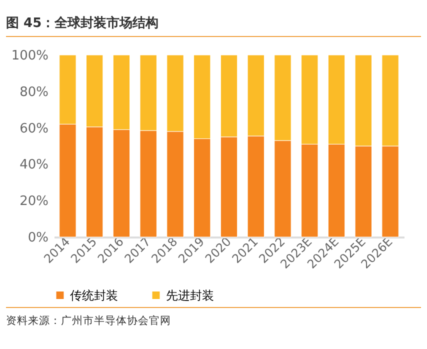  I want to click on legend-label: 先进封装, so click(190, 295).